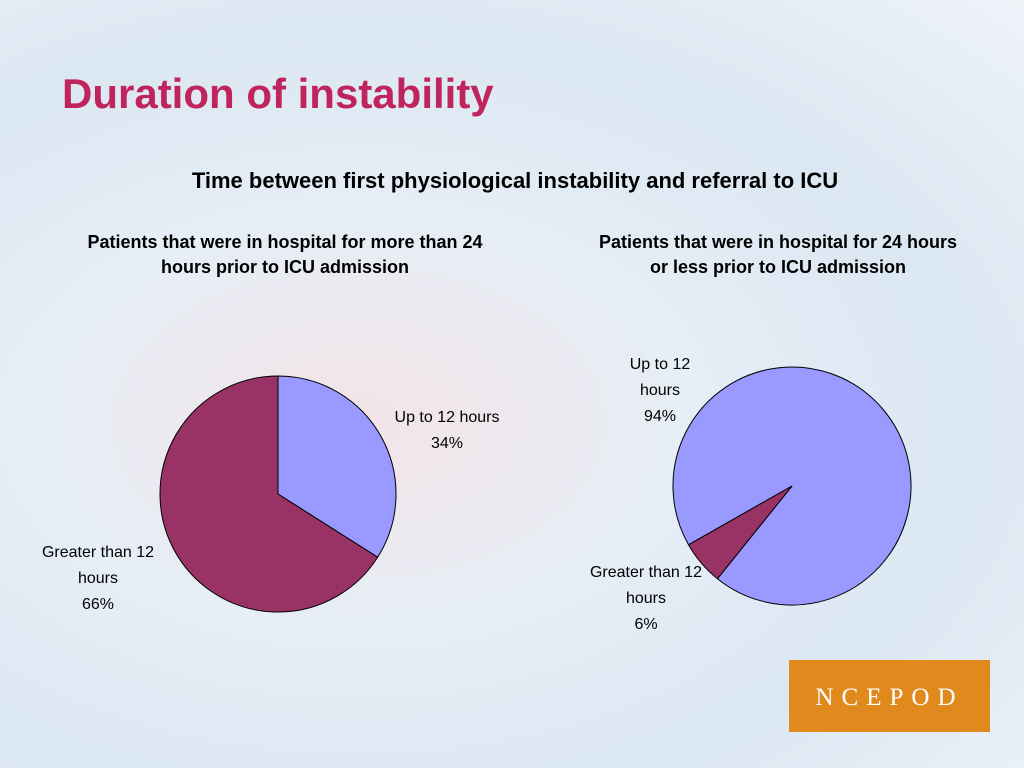 The width and height of the screenshot is (1024, 768). What do you see at coordinates (660, 416) in the screenshot?
I see `slice-value: 94%` at bounding box center [660, 416].